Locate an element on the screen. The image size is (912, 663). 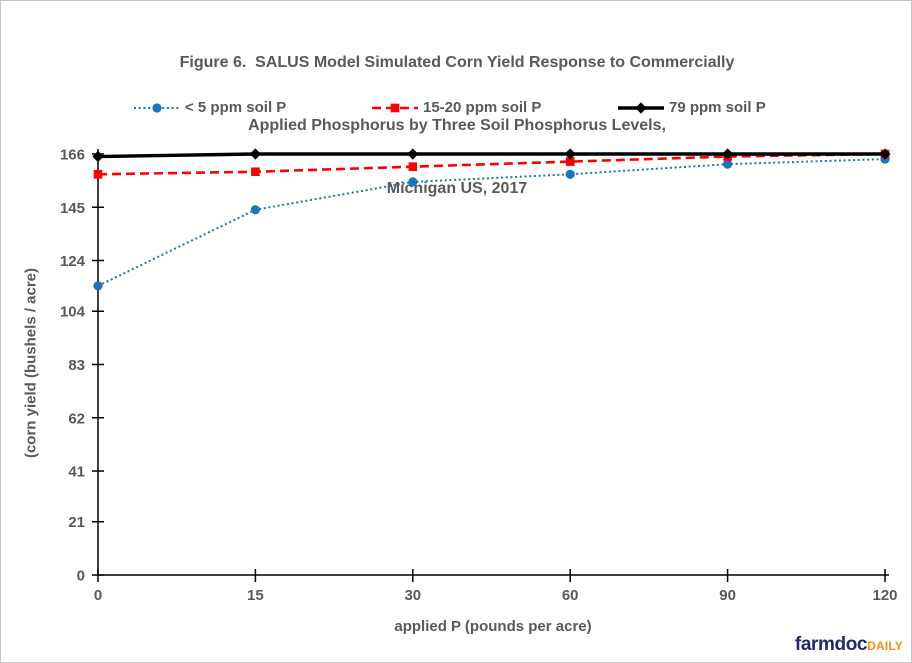
x-tick-label: 60 is located at coordinates (570, 595).